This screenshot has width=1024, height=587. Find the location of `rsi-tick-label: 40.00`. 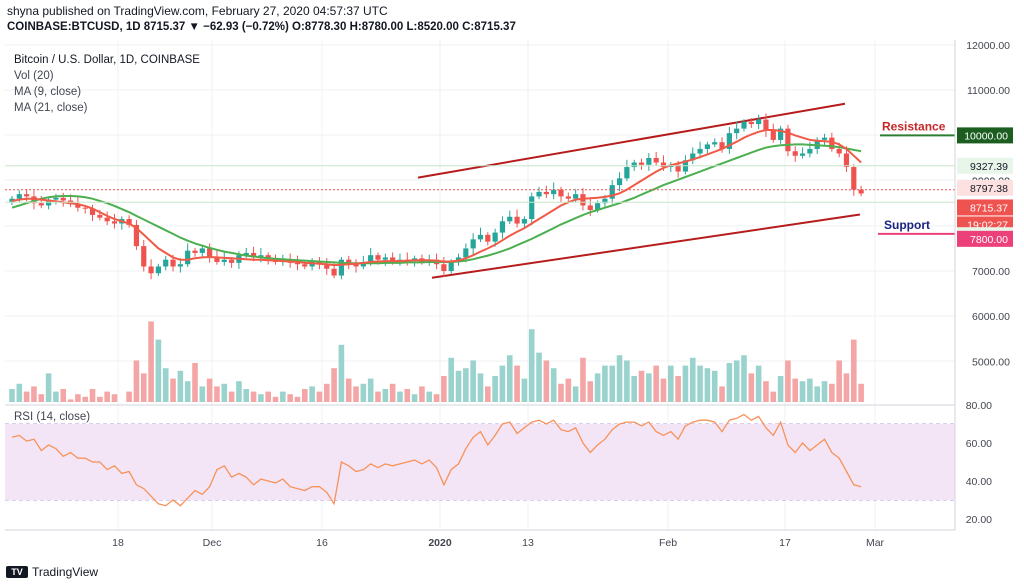

rsi-tick-label: 40.00 is located at coordinates (979, 482).